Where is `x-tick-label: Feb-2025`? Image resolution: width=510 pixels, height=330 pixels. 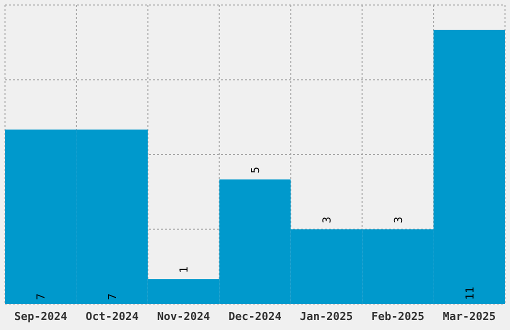 x-tick-label: Feb-2025 is located at coordinates (397, 316).